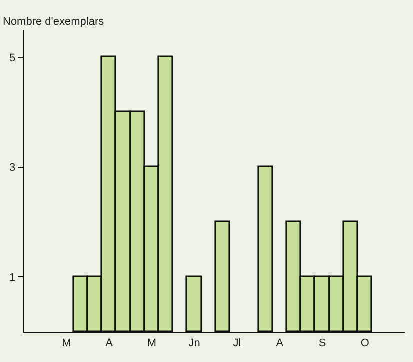 This screenshot has height=362, width=413. What do you see at coordinates (322, 343) in the screenshot?
I see `x-tick-label: S` at bounding box center [322, 343].